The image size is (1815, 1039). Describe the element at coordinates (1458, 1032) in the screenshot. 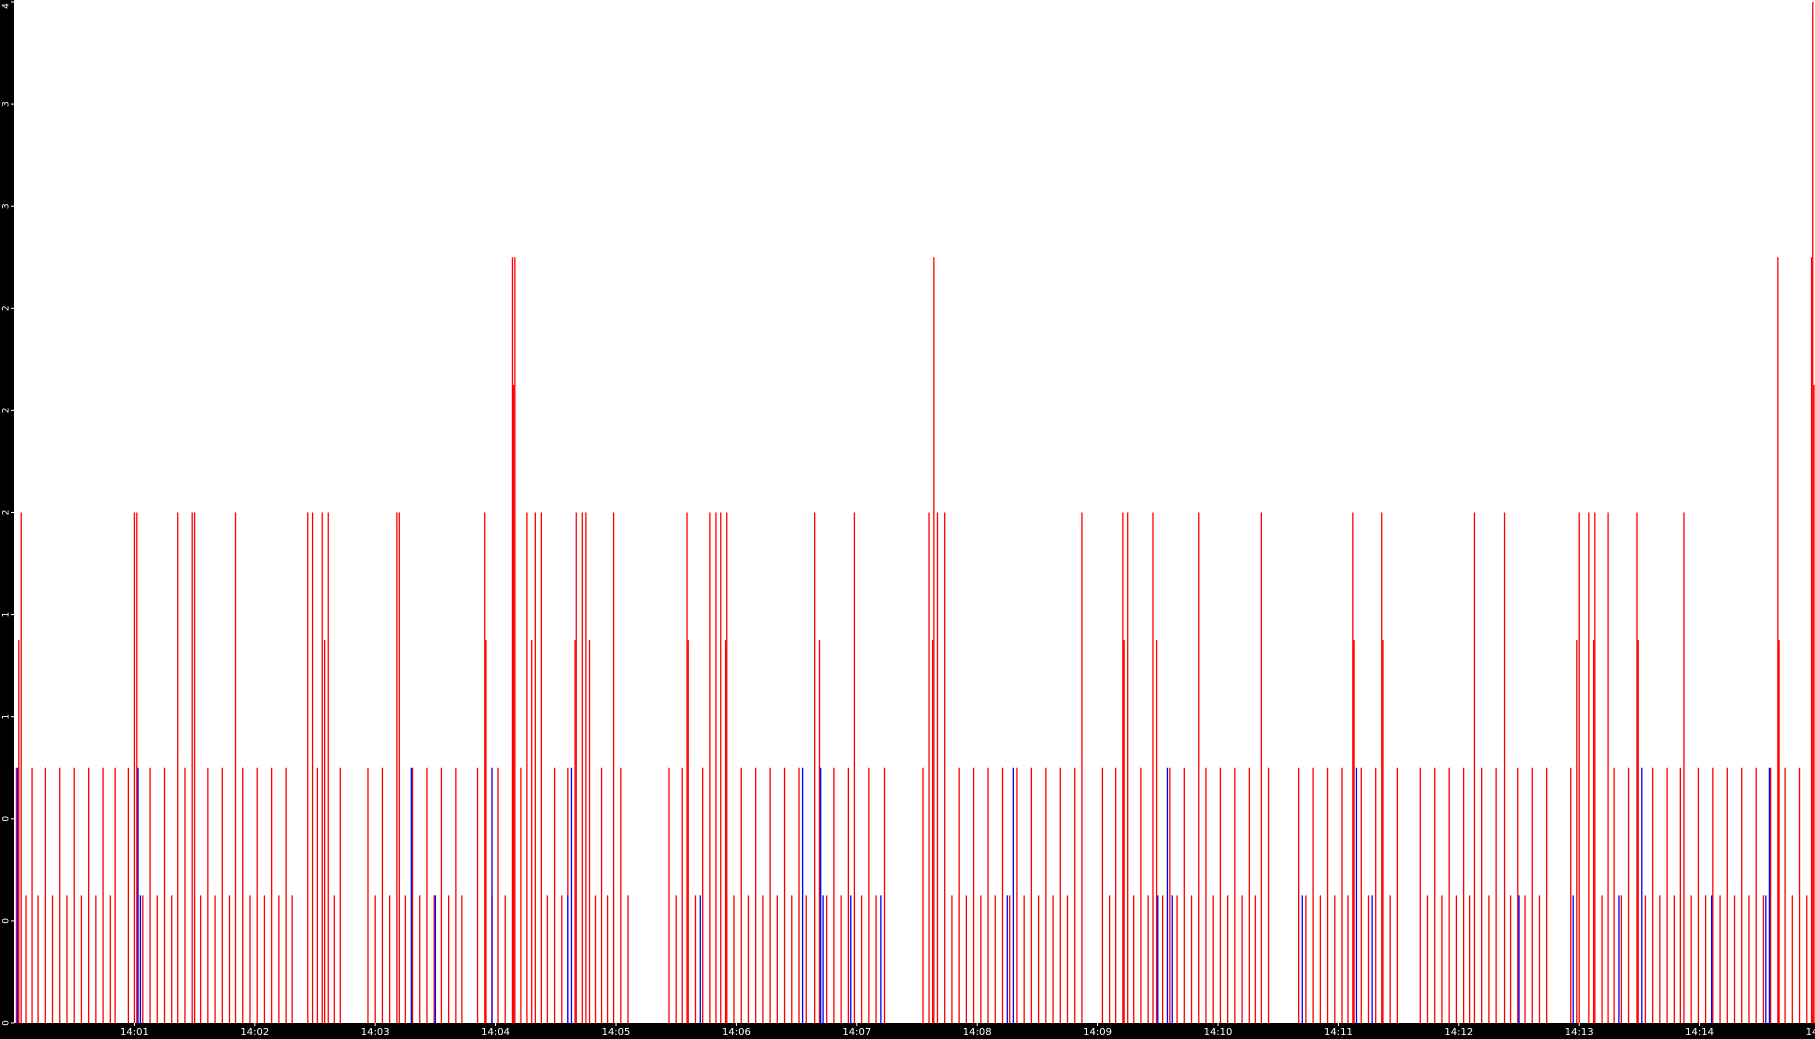

I see `x-tick-label: 14:12` at that location.